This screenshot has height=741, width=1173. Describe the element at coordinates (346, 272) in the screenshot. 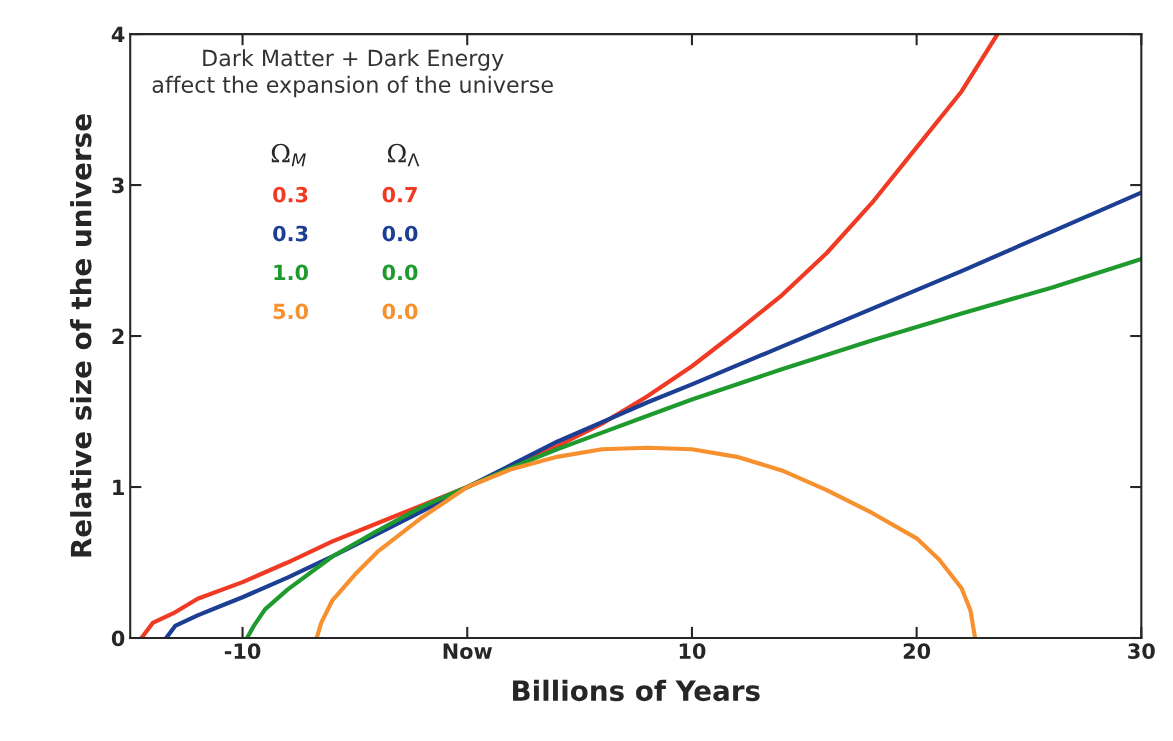

I see `text: 1.0 0.0` at that location.